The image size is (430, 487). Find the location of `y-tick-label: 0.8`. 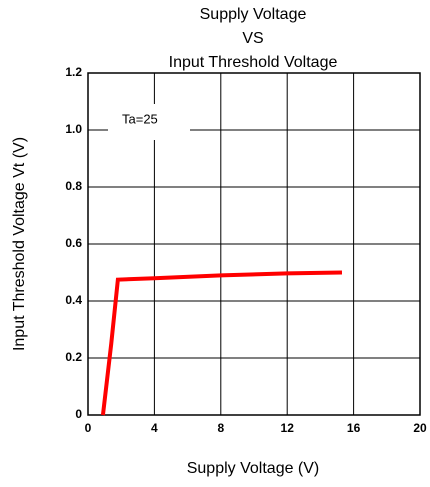

y-tick-label: 0.8 is located at coordinates (73, 186).